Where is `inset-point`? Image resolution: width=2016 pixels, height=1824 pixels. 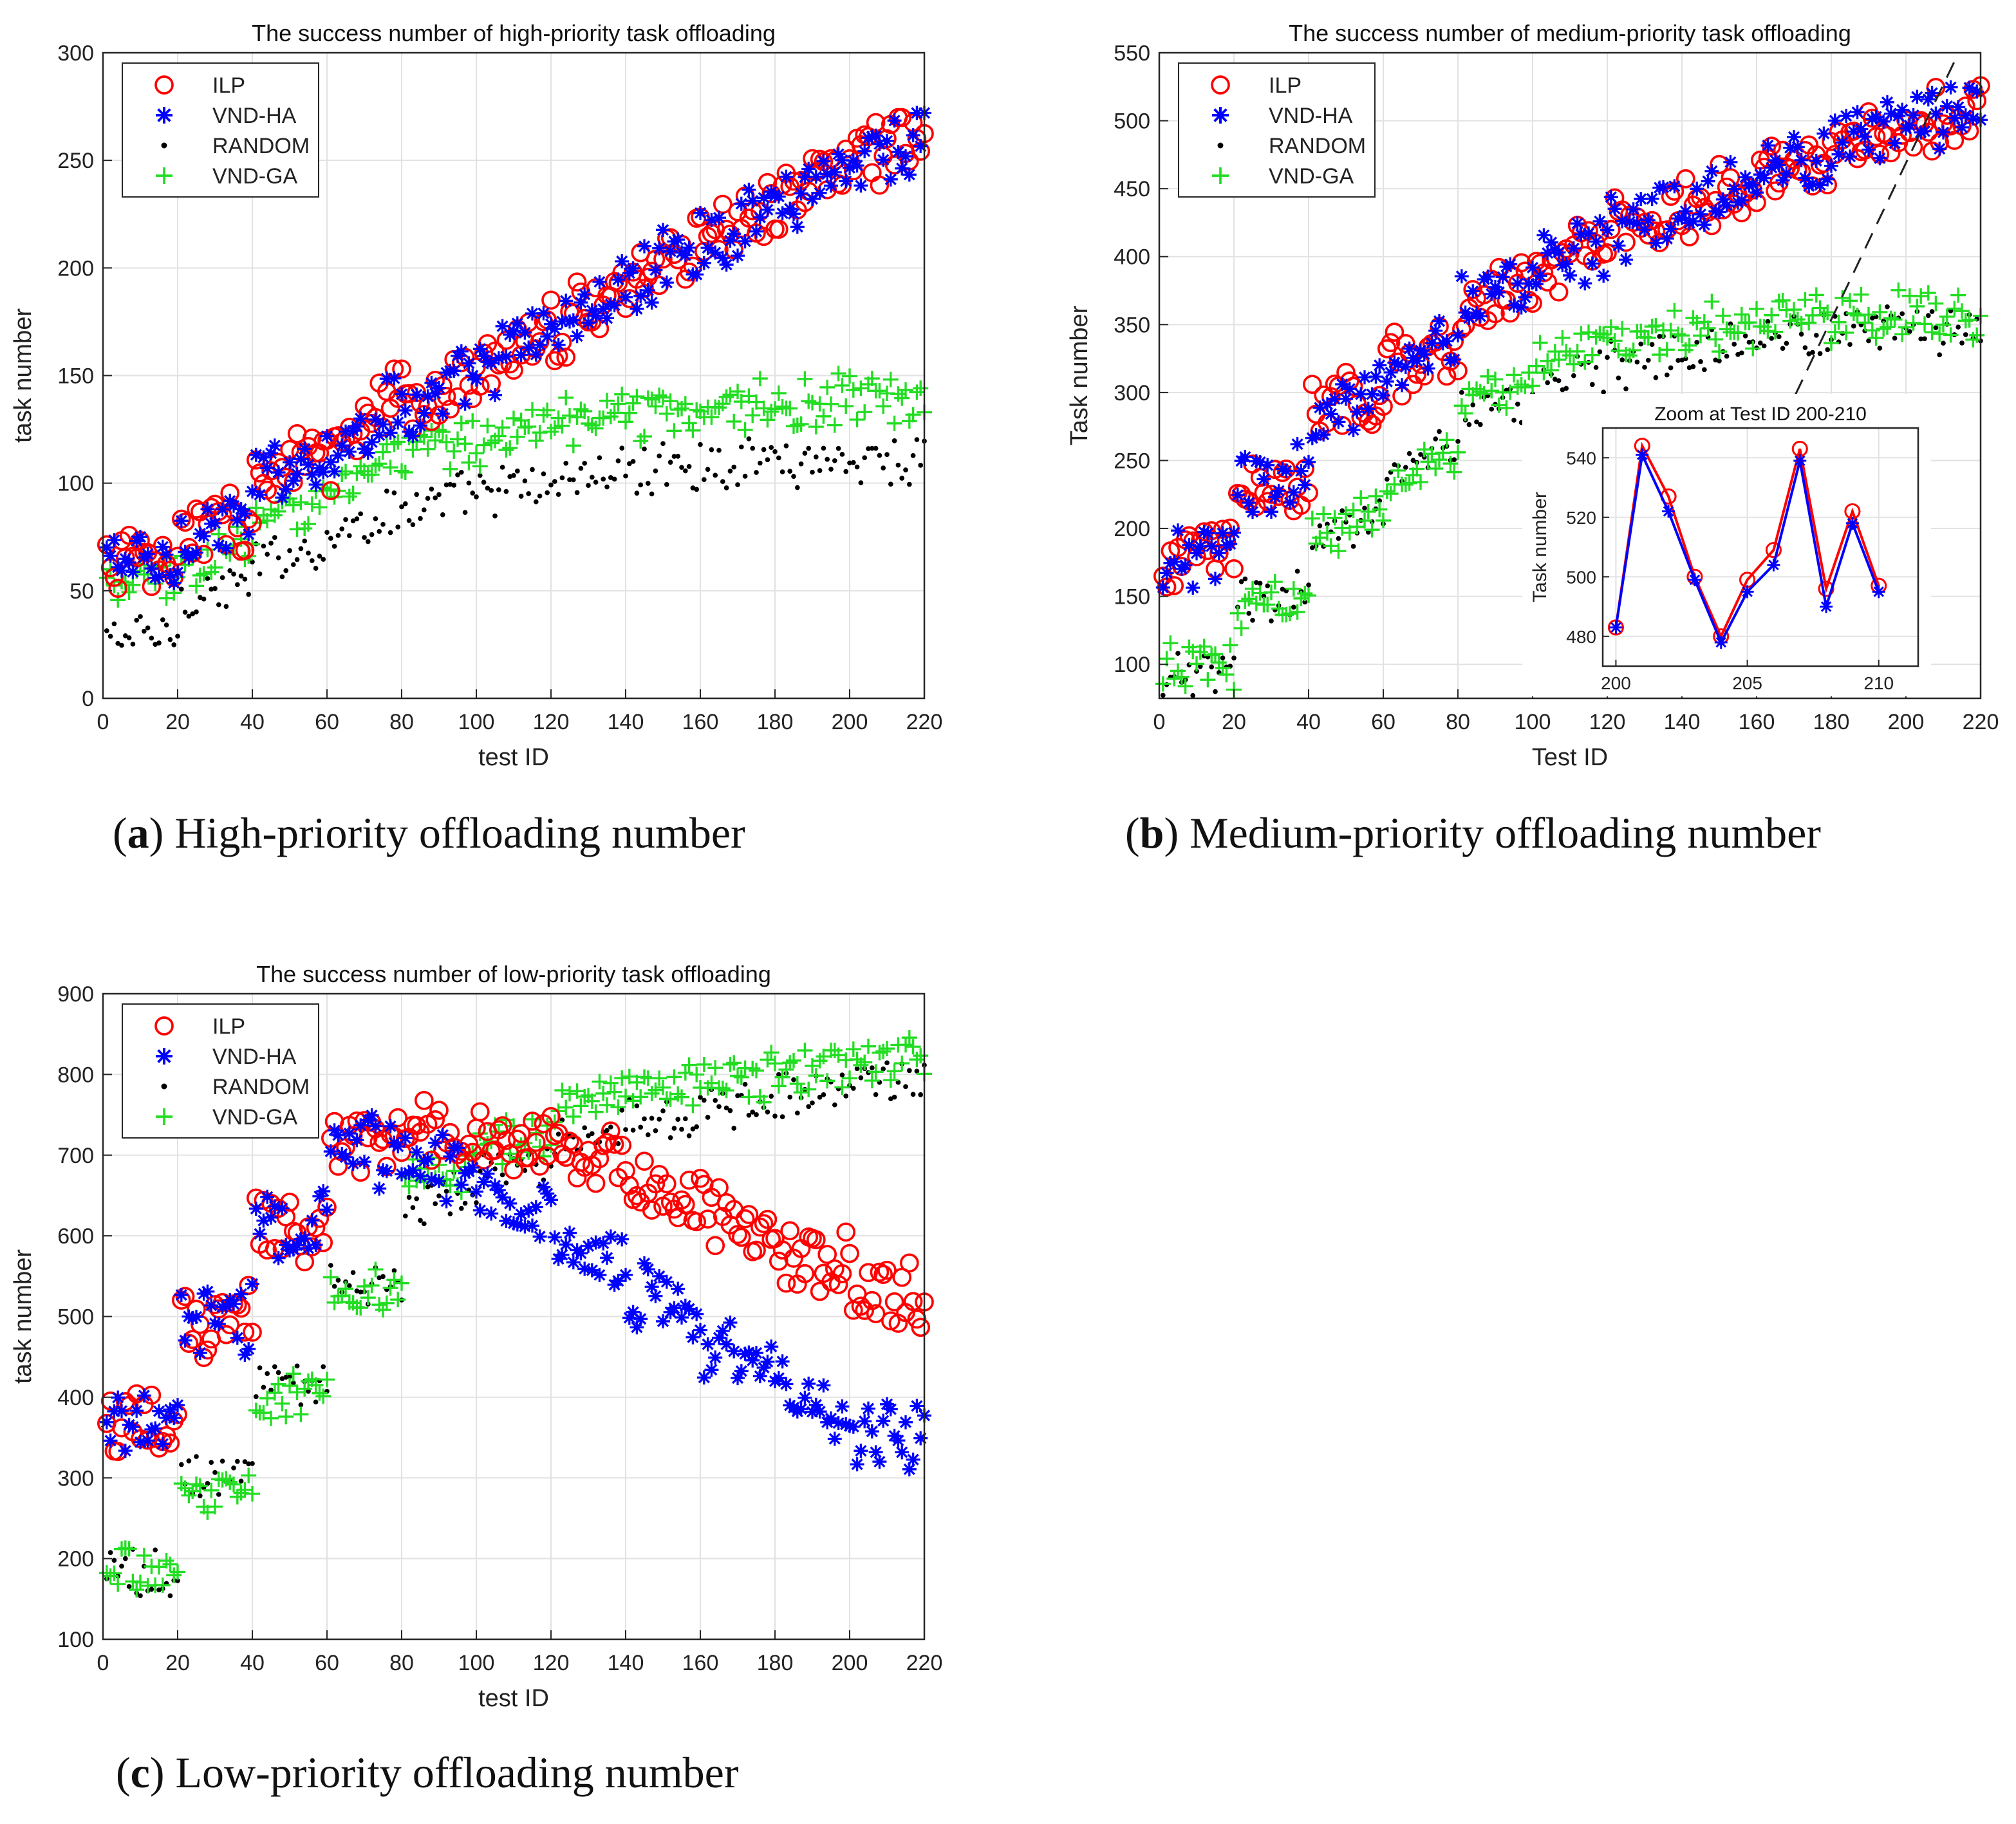
inset-point is located at coordinates (1721, 642).